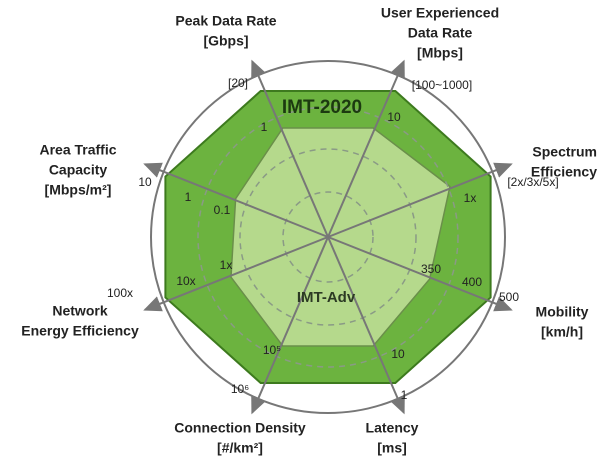  Describe the element at coordinates (77, 150) in the screenshot. I see `axis-name: Area Traffic` at that location.